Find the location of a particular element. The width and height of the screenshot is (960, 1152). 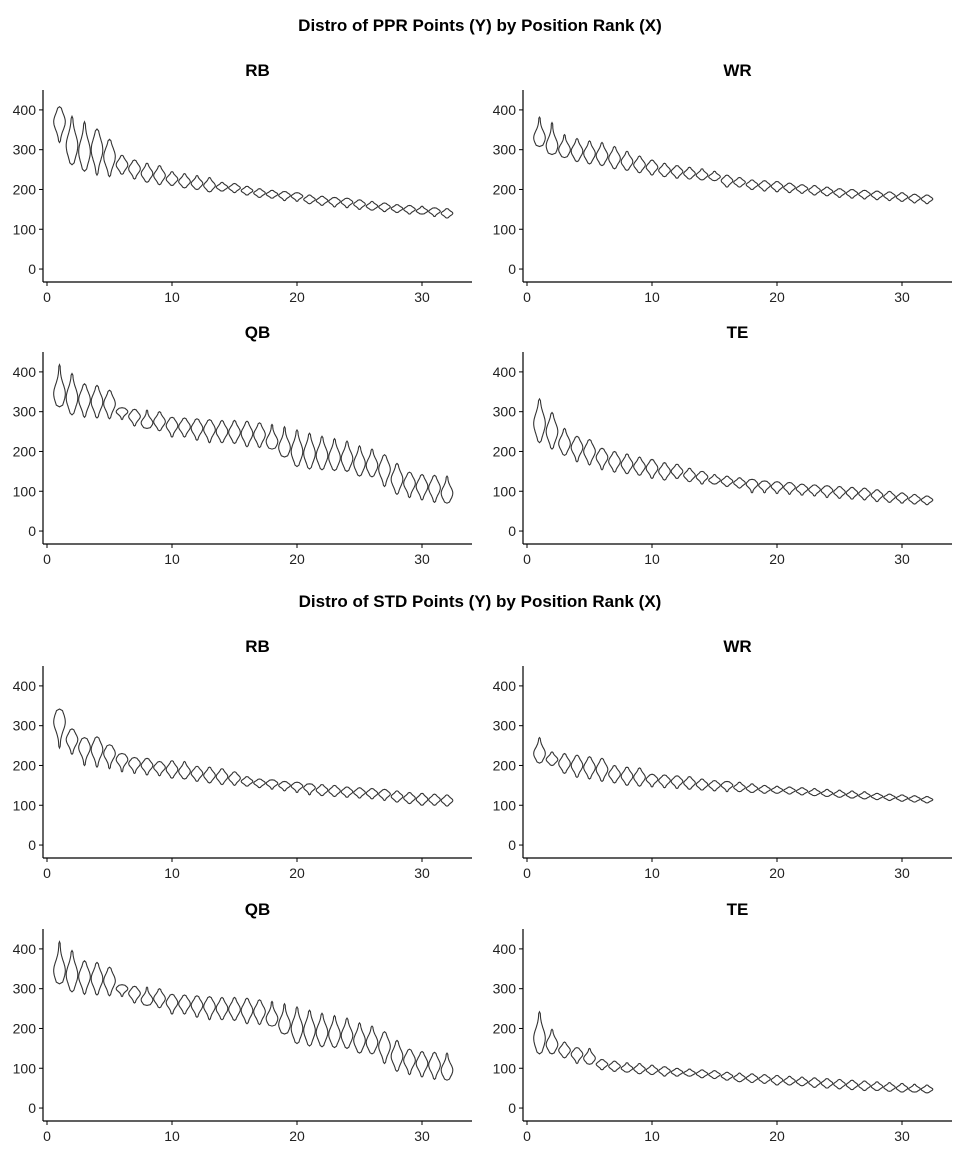

chart-panel-ppr-wr: WR 0 100 200 300 400 0 10 20 30 is located at coordinates (722, 183).